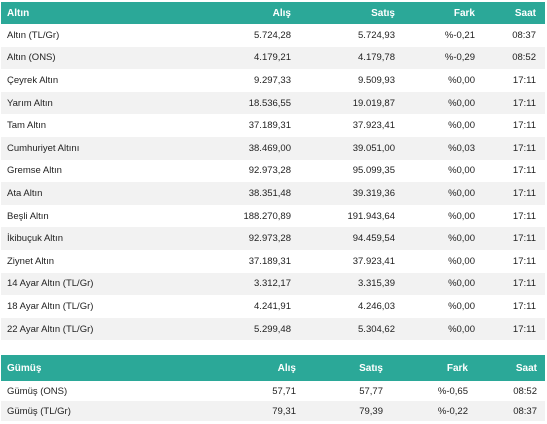 The width and height of the screenshot is (547, 424). Describe the element at coordinates (373, 103) in the screenshot. I see `cell-sell: 19.019,87` at that location.